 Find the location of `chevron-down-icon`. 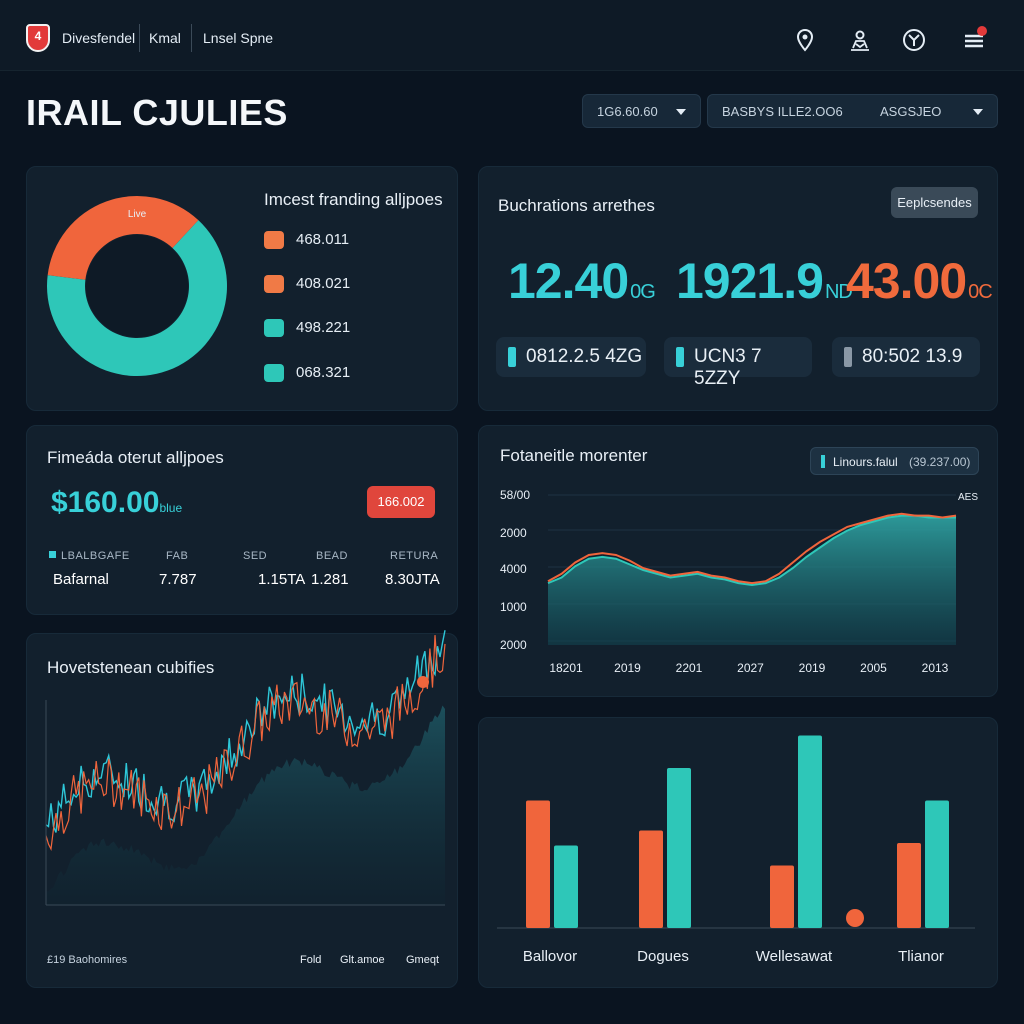

chevron-down-icon is located at coordinates (978, 112).